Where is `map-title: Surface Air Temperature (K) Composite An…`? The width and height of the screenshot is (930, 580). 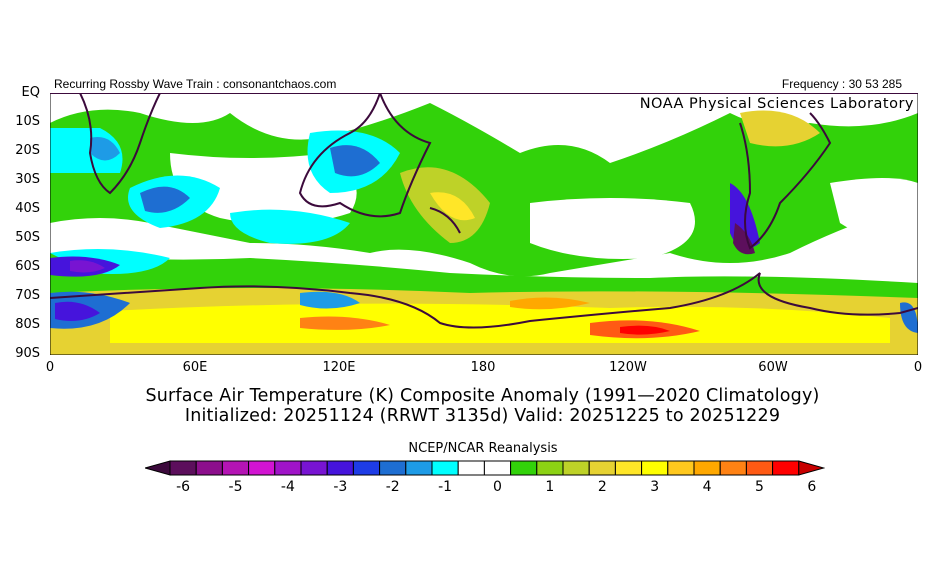
map-title: Surface Air Temperature (K) Composite An… is located at coordinates (482, 396).